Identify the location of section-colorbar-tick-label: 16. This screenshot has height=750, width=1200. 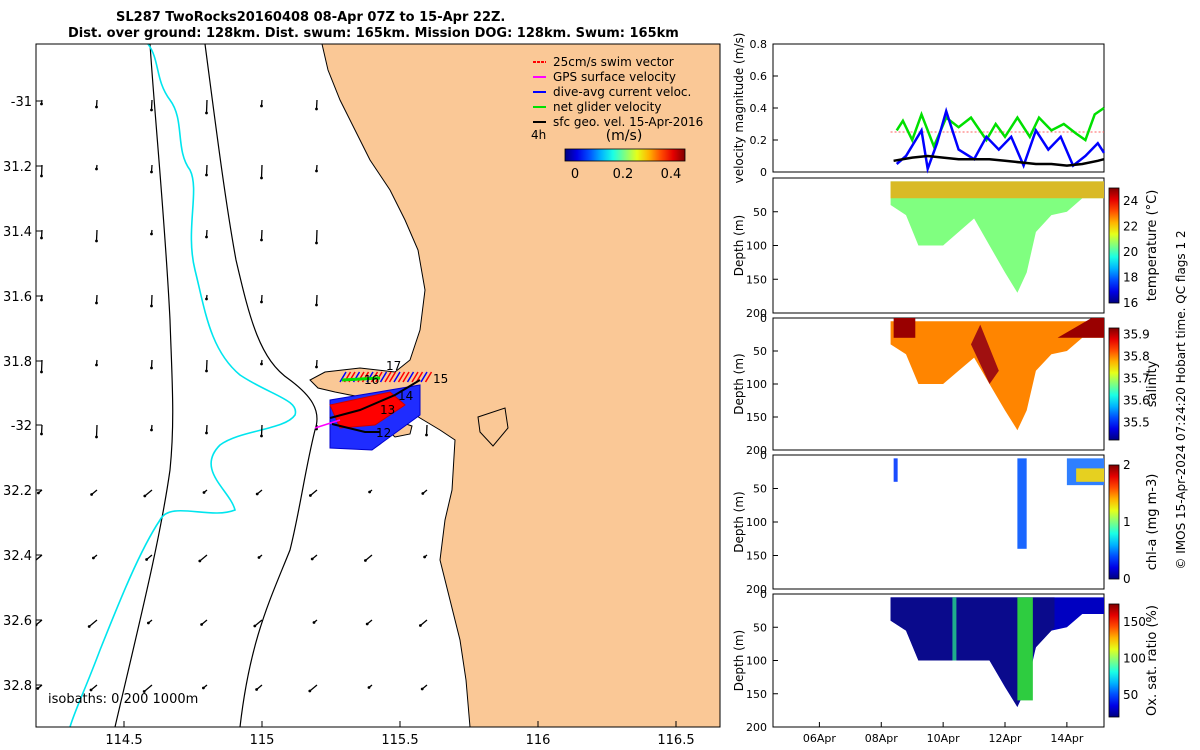
(1130, 303).